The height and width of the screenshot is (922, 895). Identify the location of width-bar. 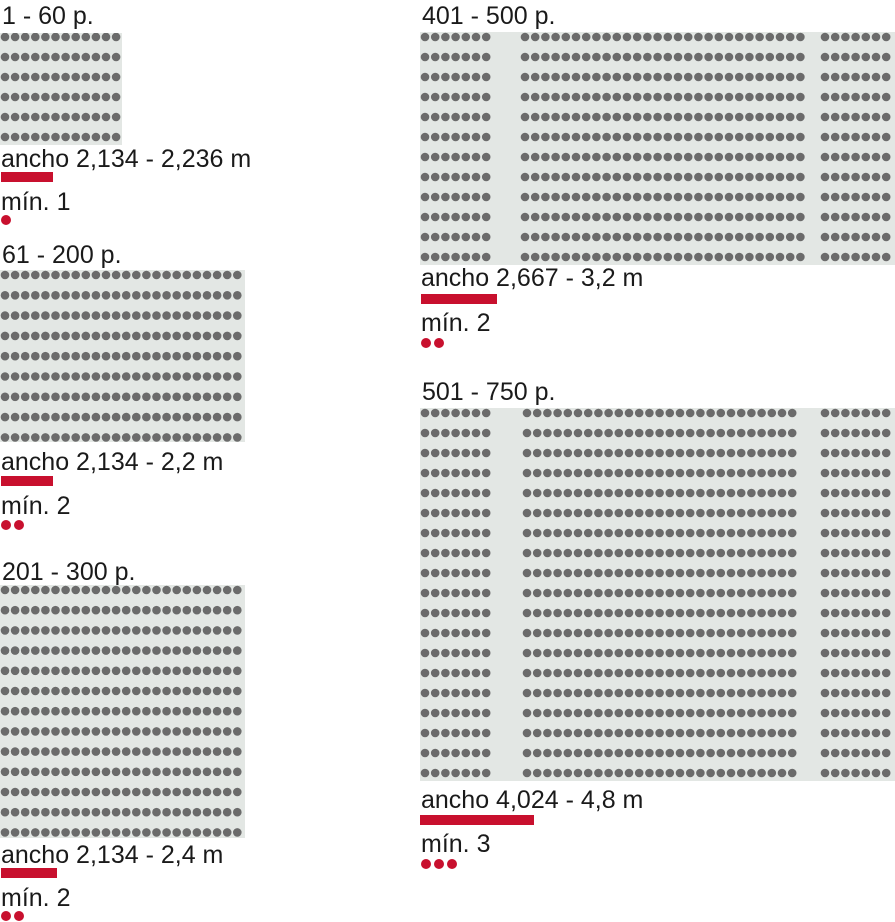
(27, 177).